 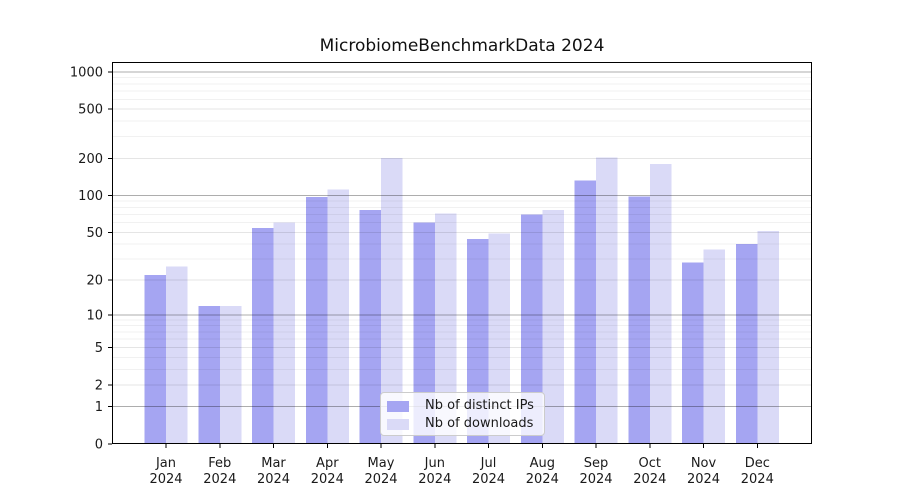 I want to click on x-tick-label-month: Apr, so click(x=327, y=463).